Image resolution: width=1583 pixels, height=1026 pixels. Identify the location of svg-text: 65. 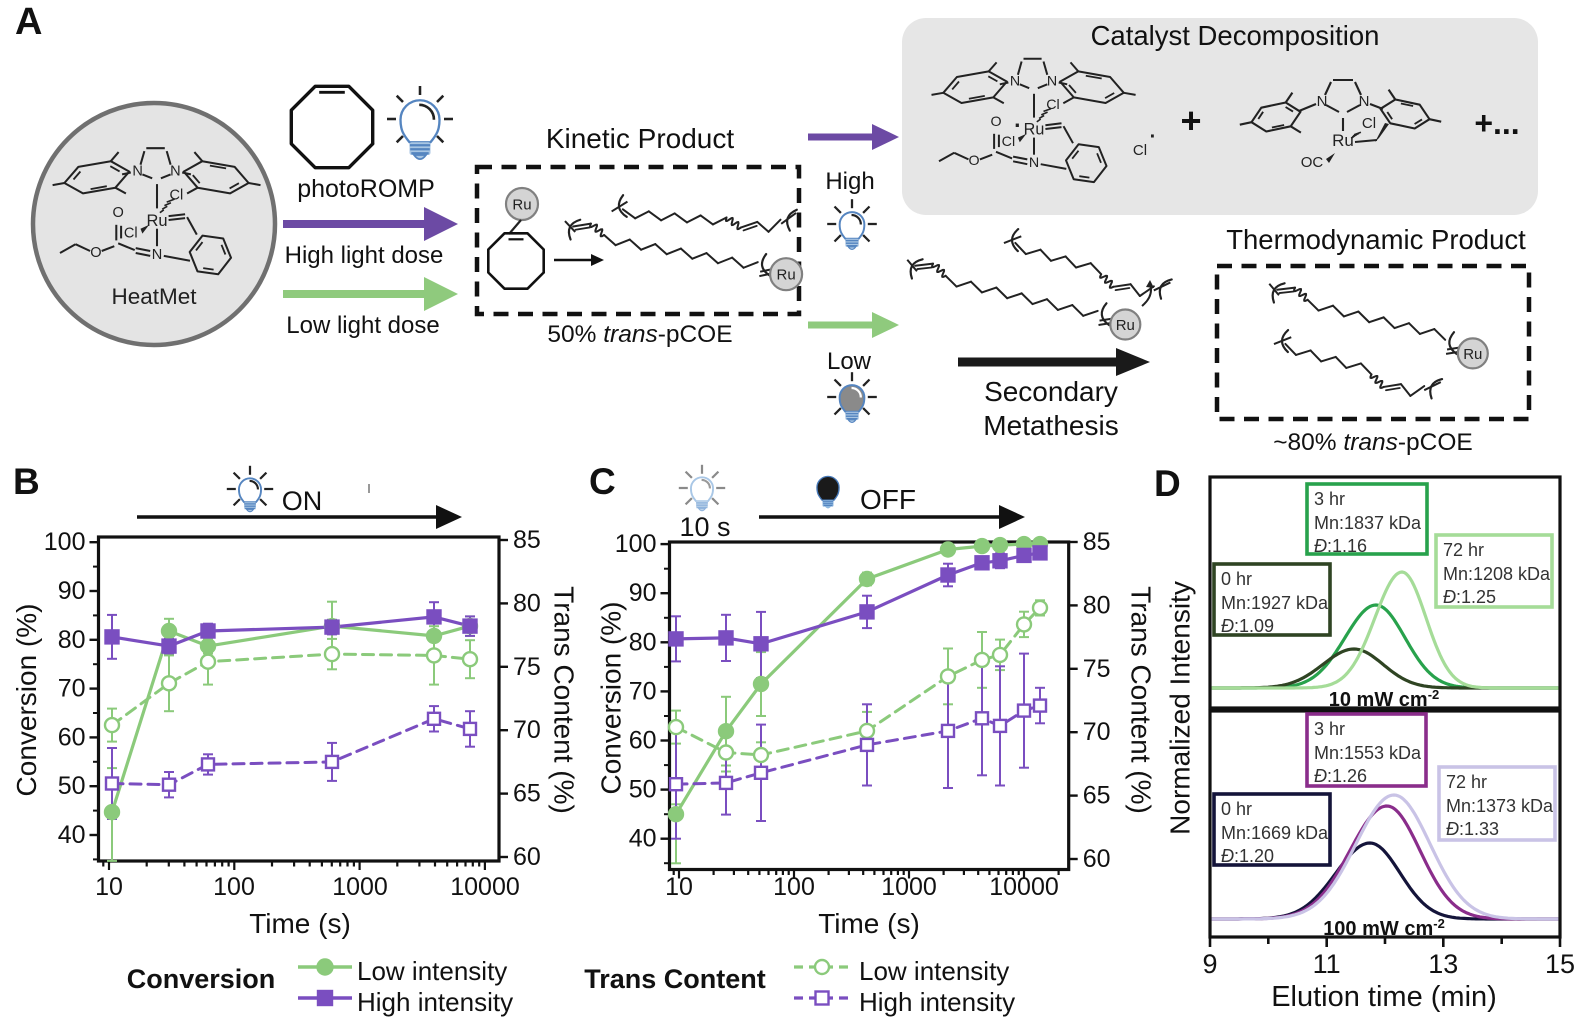
(527, 794).